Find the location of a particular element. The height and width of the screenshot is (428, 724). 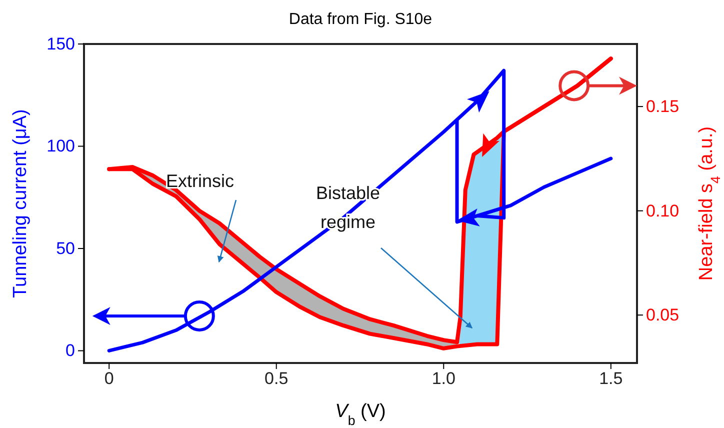

y-tick-label: 150 is located at coordinates (60, 44).